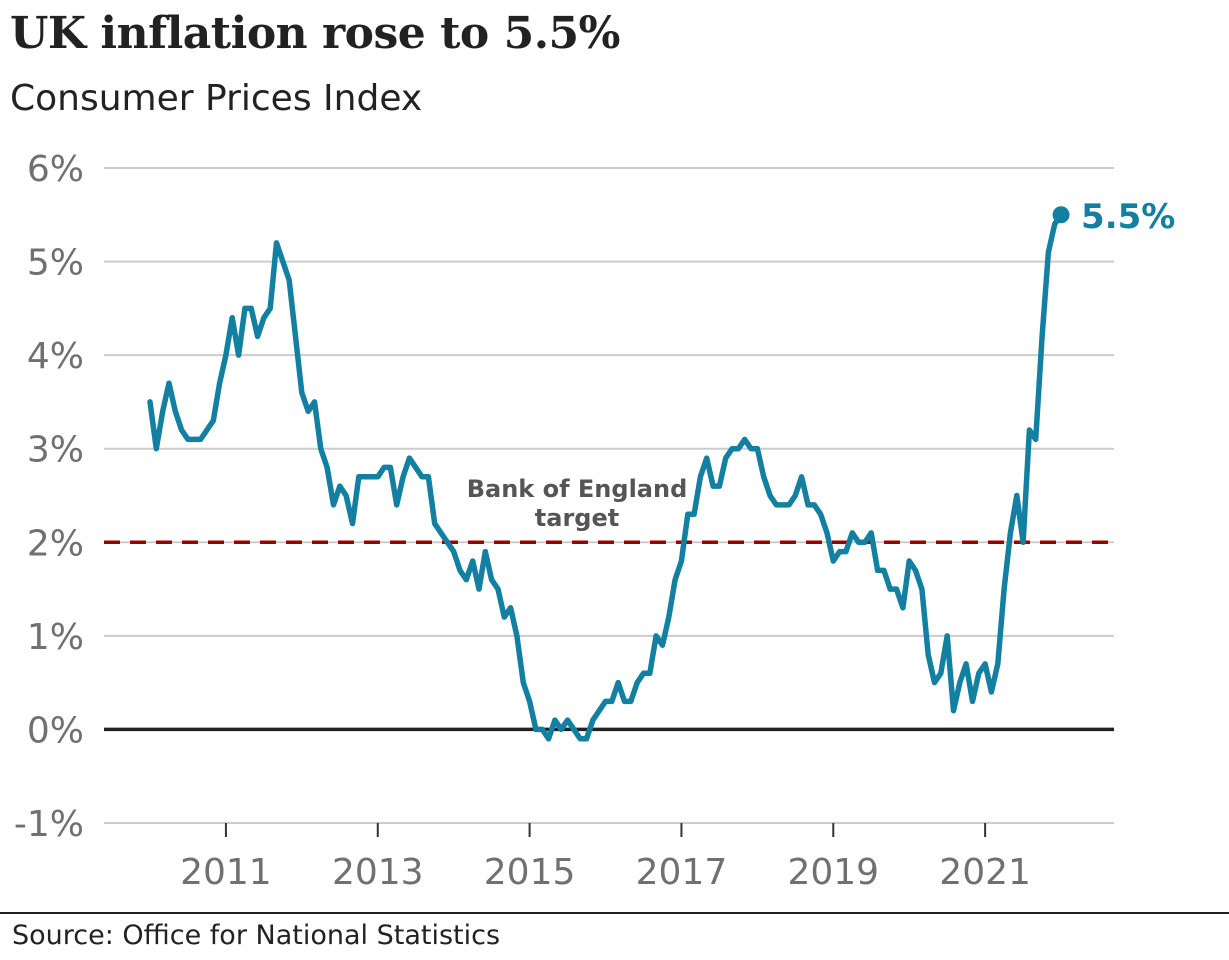 The width and height of the screenshot is (1229, 960). I want to click on x-tick-label: 2011, so click(226, 872).